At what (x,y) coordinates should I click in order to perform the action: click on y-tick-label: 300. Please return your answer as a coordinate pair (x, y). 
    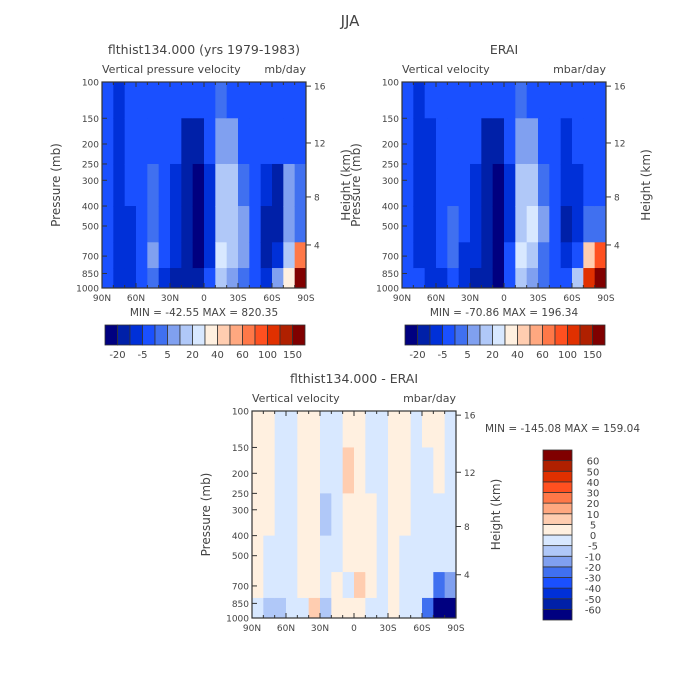
    Looking at the image, I should click on (390, 182).